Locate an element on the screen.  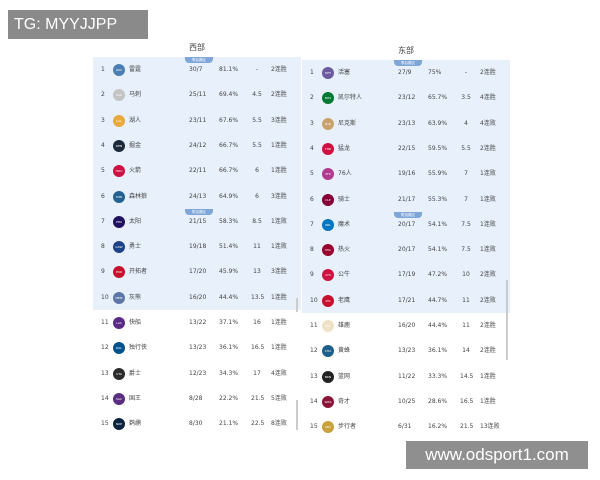
team-name: 太阳 is located at coordinates (135, 221).